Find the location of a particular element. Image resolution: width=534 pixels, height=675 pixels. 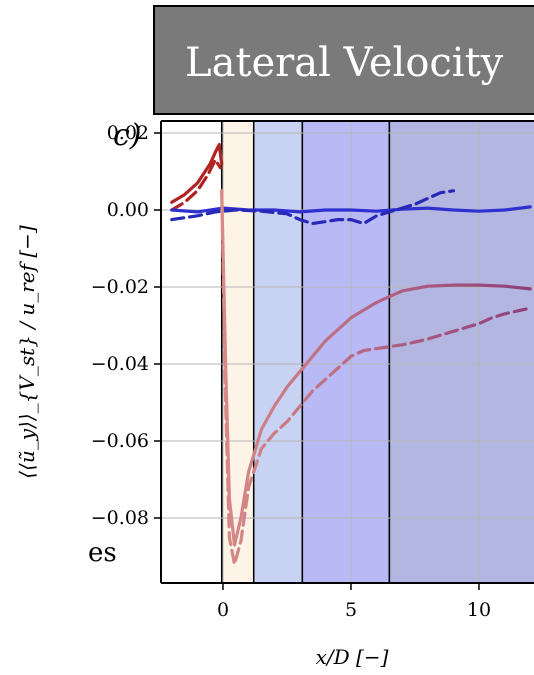

y-axis-label: ⟨⟨ũ_y⟩⟩_{V_st} / u_ref [−] is located at coordinates (27, 352).